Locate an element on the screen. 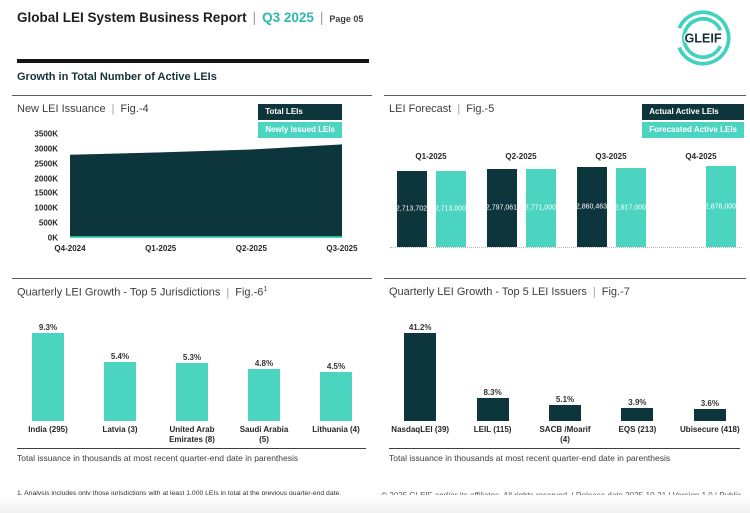 This screenshot has height=513, width=750. bar-india-295- is located at coordinates (48, 377).